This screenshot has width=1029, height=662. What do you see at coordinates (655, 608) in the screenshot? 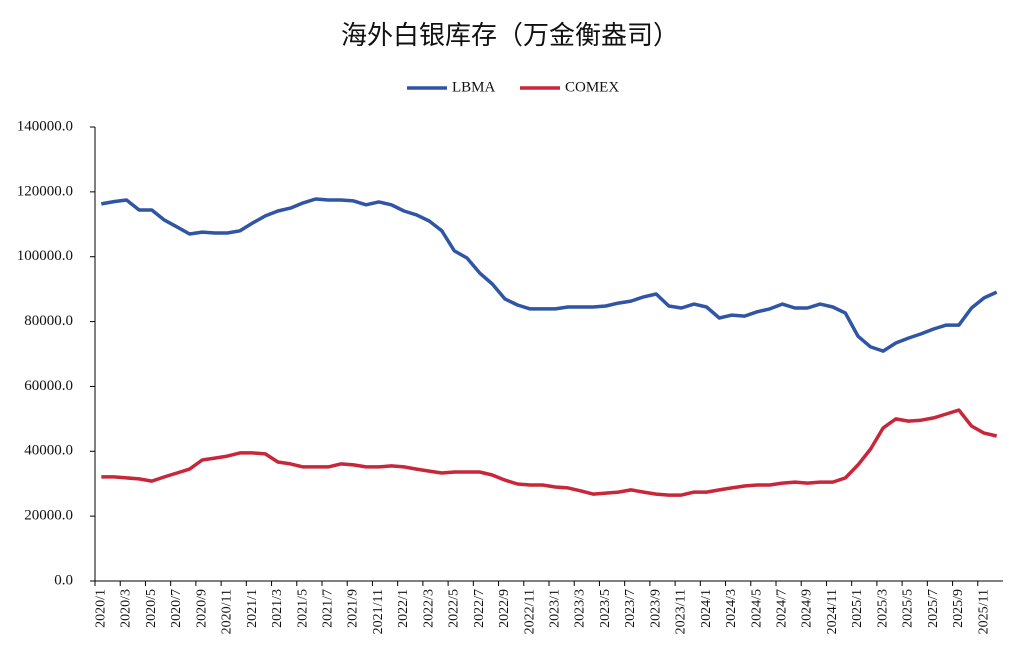
I see `x-tick-label: 2023/9` at bounding box center [655, 608].